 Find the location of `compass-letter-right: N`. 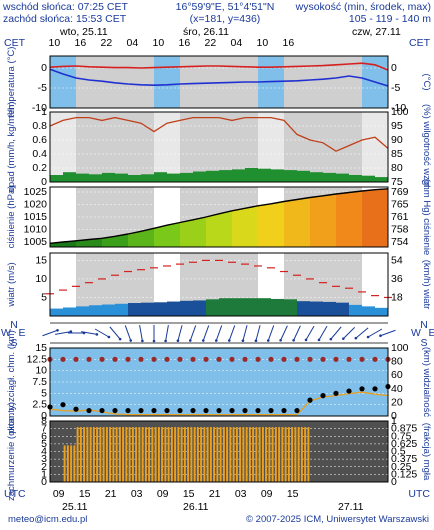

compass-letter-right: N is located at coordinates (424, 325).